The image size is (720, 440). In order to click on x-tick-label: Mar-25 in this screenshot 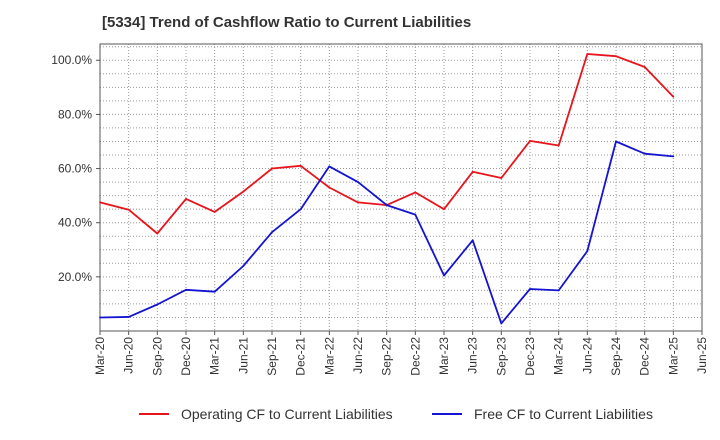, I will do `click(673, 356)`.